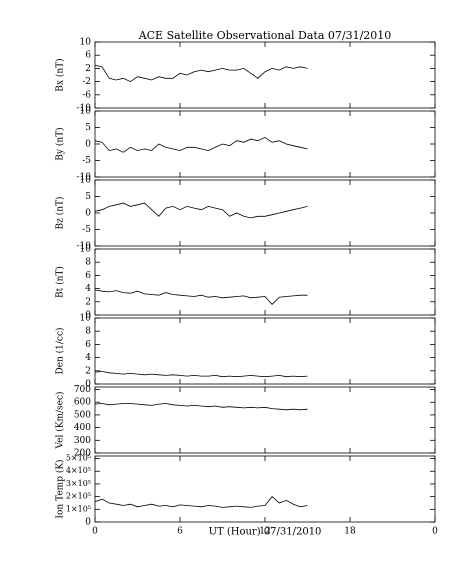 The width and height of the screenshot is (453, 566). Describe the element at coordinates (78, 496) in the screenshot. I see `y-tick-label: 2×10⁵` at that location.